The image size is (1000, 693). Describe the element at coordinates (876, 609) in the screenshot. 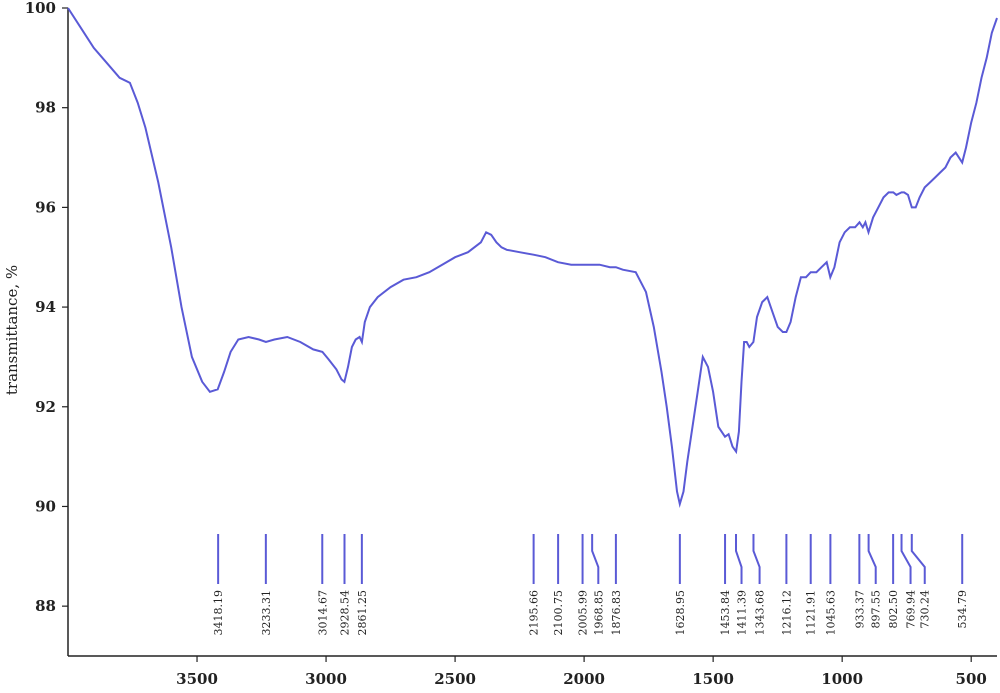

I see `peak-label: 897.55` at that location.